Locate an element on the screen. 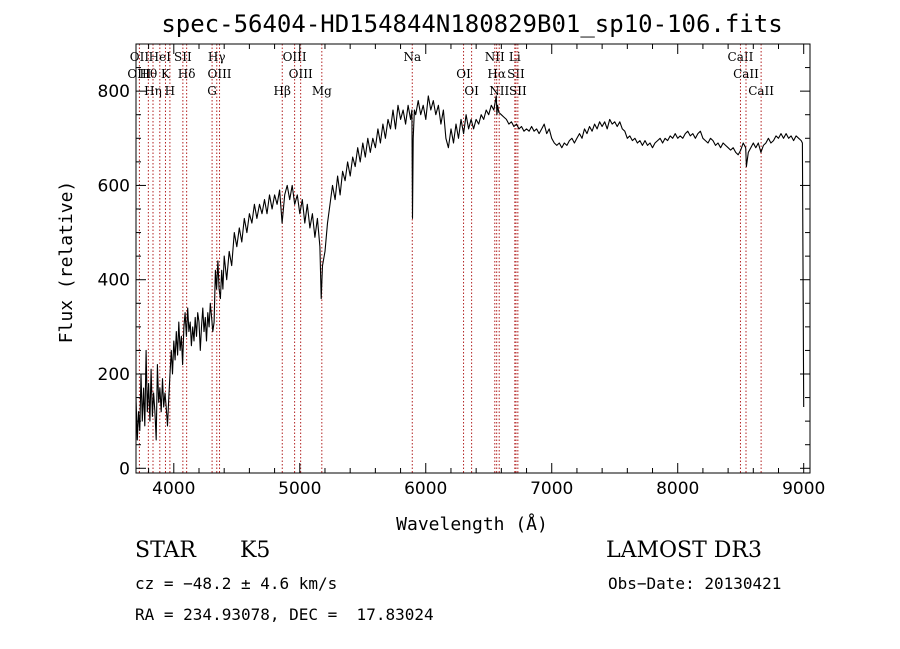 Image resolution: width=900 pixels, height=649 pixels. line-marker-label: Hδ is located at coordinates (187, 74).